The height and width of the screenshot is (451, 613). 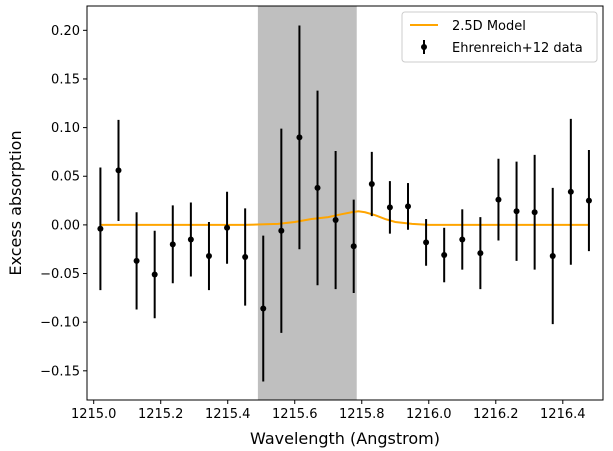 What do you see at coordinates (65, 79) in the screenshot?
I see `y-tick-label: 0.15` at bounding box center [65, 79].